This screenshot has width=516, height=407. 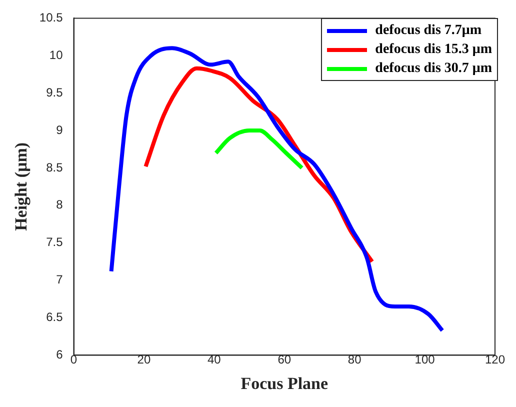 What do you see at coordinates (425, 359) in the screenshot?
I see `x-tick-label: 100` at bounding box center [425, 359].